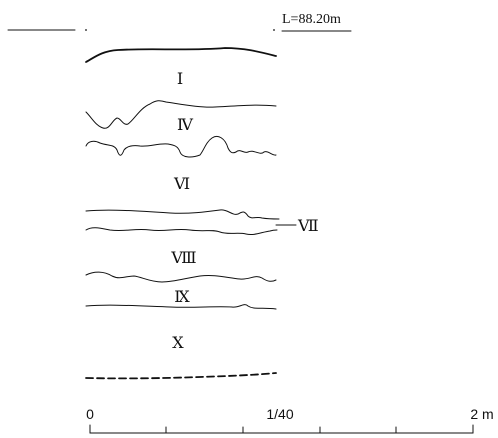 Image resolution: width=498 pixels, height=438 pixels. I want to click on scale-ratio-label: 1/40, so click(279, 414).